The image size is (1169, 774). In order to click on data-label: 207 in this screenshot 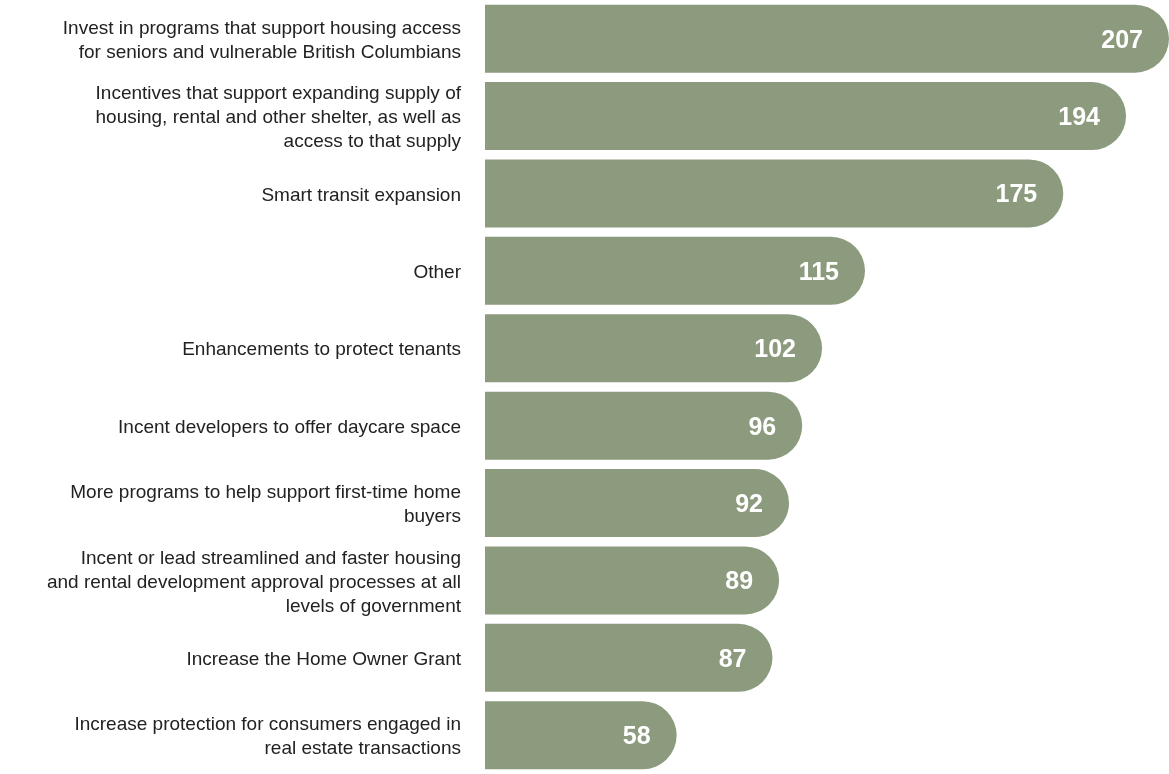, I will do `click(1122, 38)`.